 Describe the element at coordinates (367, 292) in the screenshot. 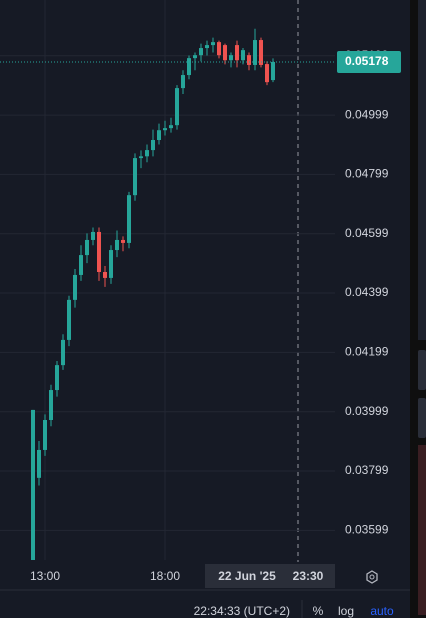

I see `y-tick-label: 0.04399` at that location.